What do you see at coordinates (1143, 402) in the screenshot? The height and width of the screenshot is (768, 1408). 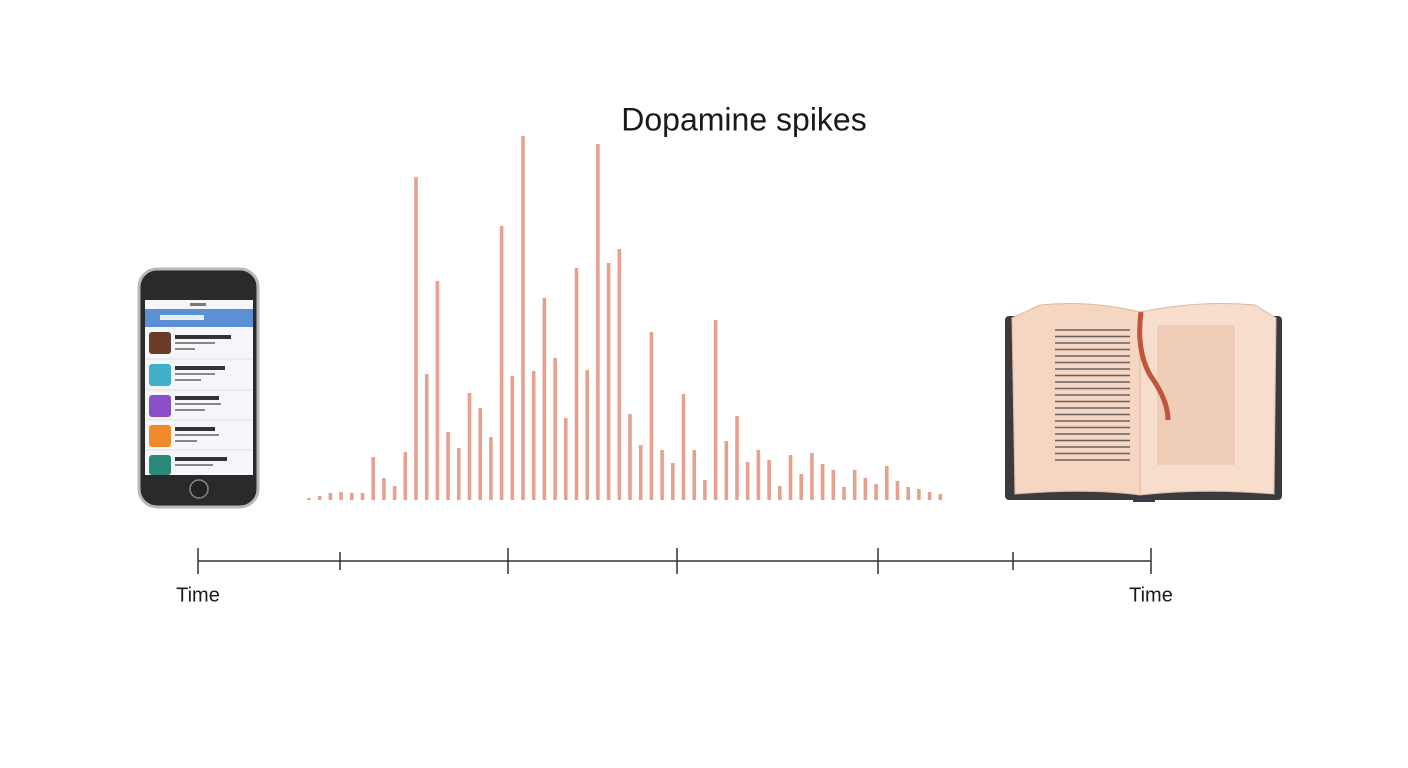 I see `book-icon` at bounding box center [1143, 402].